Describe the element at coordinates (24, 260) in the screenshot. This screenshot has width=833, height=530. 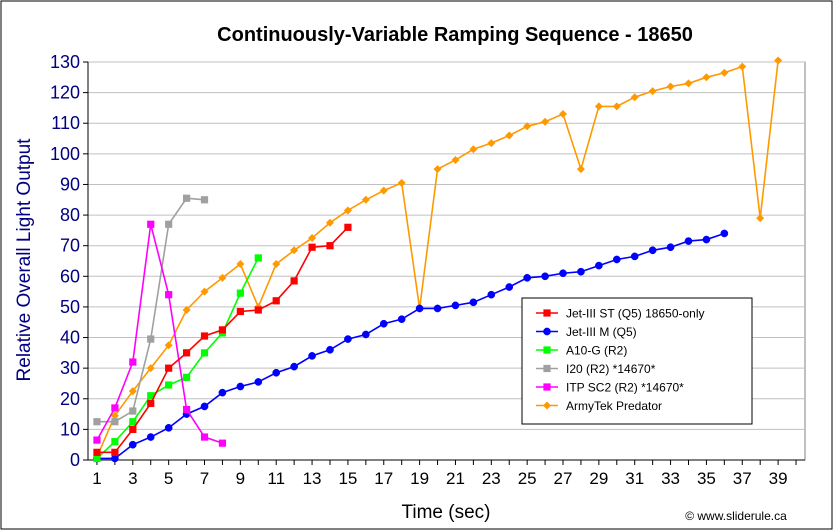
I see `y-axis-label: Relative Overall Light Output` at that location.